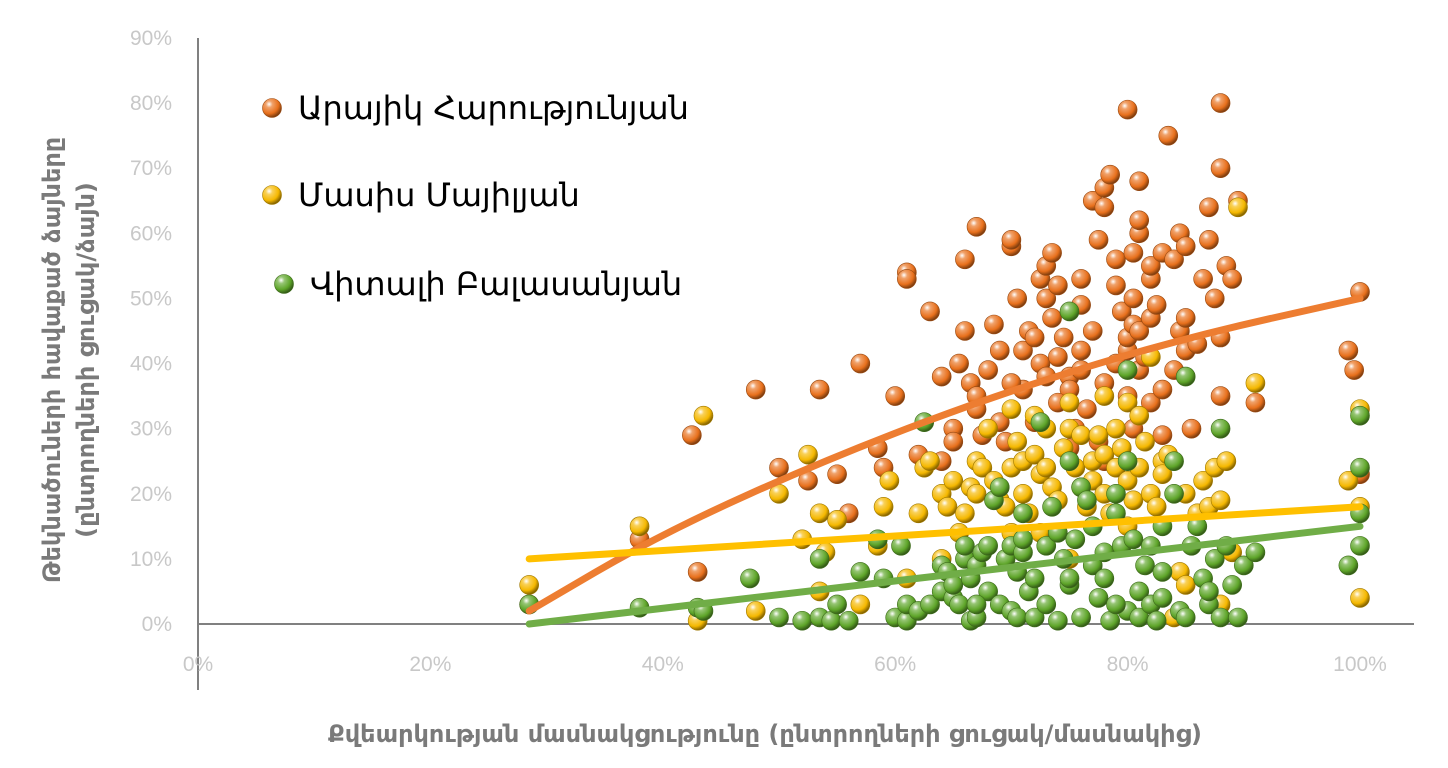 The height and width of the screenshot is (768, 1448). Describe the element at coordinates (430, 664) in the screenshot. I see `x-tick-label: 20%` at that location.